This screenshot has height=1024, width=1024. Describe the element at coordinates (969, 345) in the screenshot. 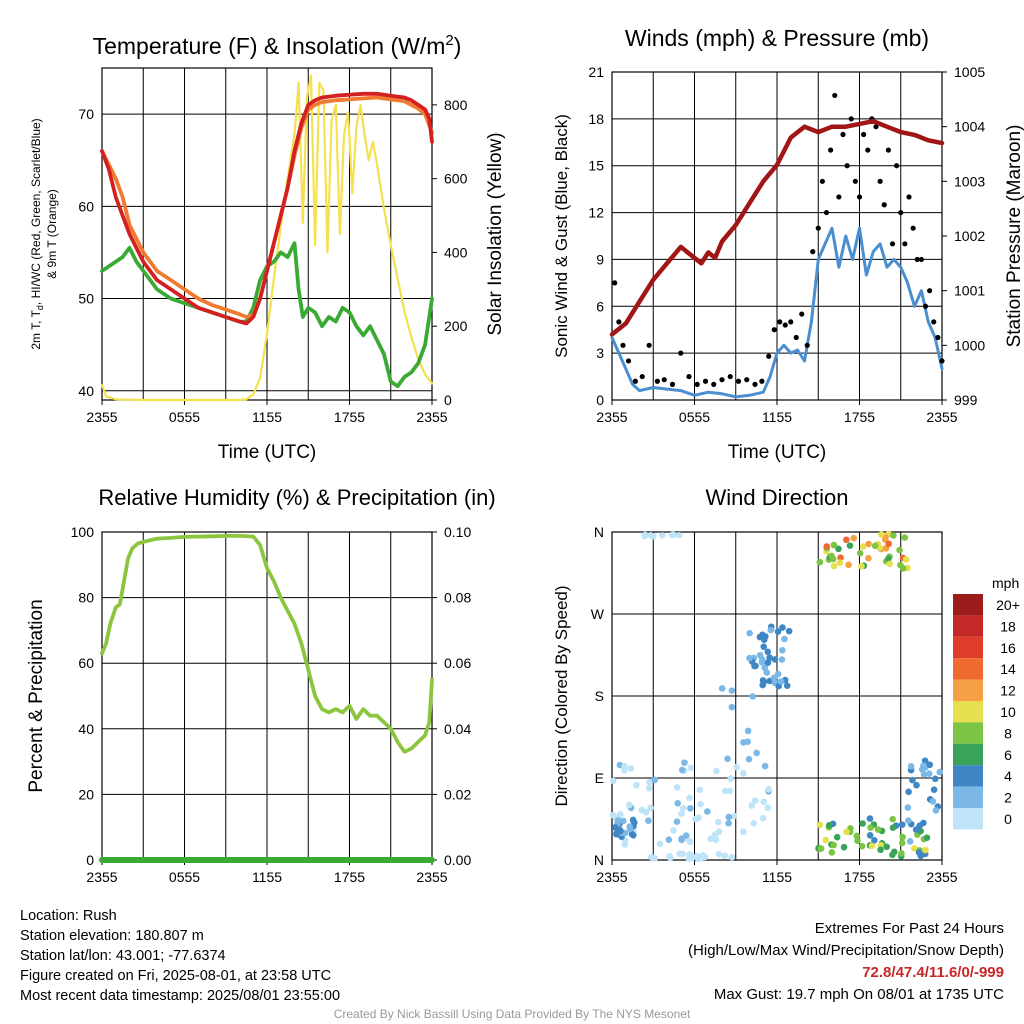

I see `y2-tick-label: 1000` at that location.